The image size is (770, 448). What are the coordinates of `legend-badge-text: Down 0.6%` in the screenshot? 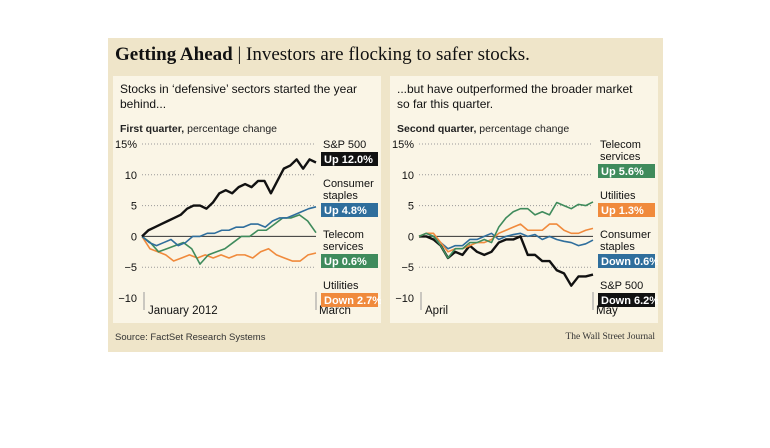 It's located at (629, 262).